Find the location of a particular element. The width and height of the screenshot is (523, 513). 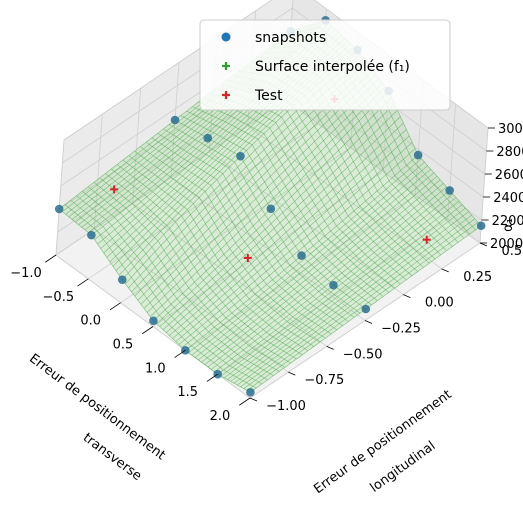

x-tick-mark is located at coordinates (180, 354).